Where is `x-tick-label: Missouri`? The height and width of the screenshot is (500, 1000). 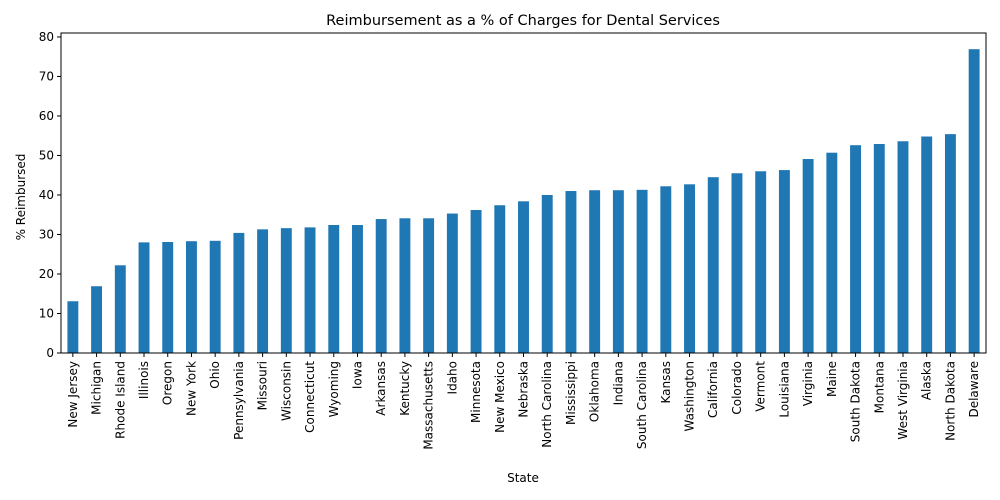
x-tick-label: Missouri is located at coordinates (263, 385).